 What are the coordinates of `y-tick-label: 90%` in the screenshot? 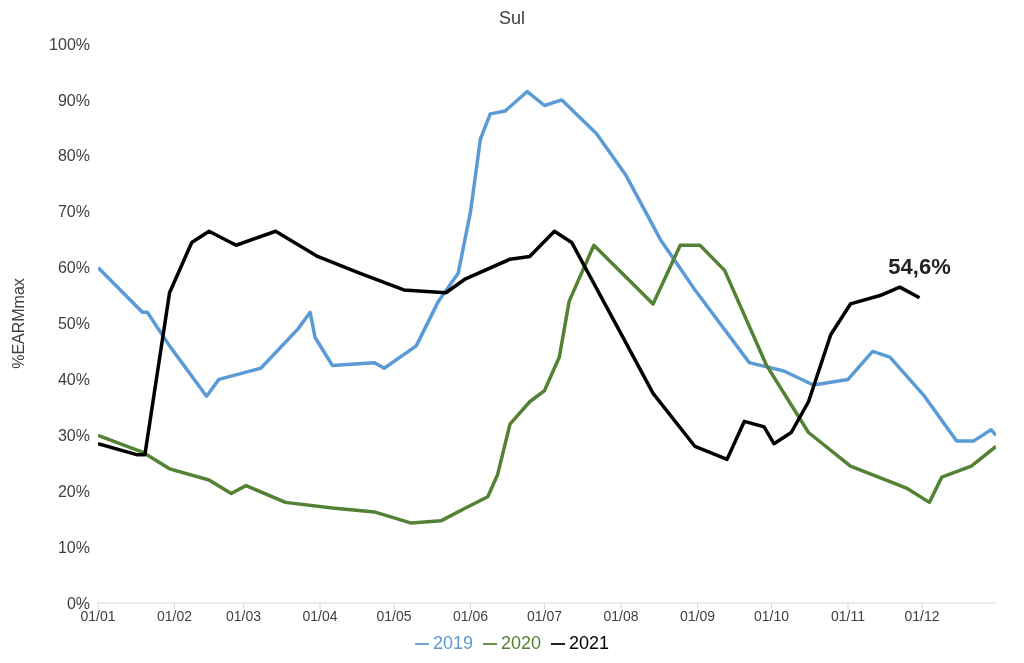 It's located at (73, 100).